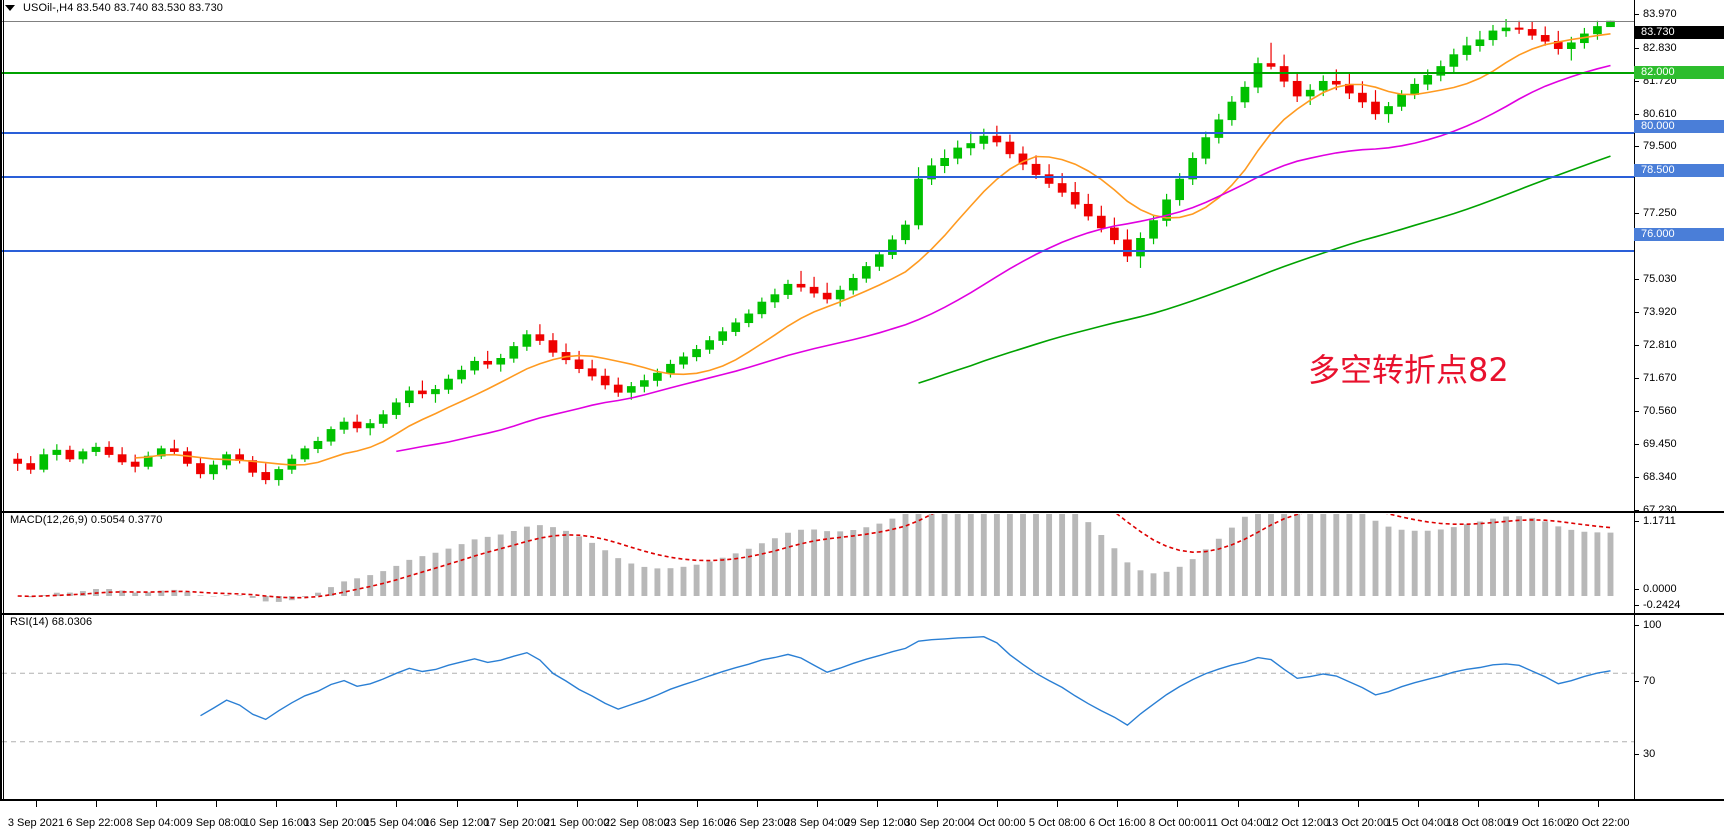  I want to click on rsi-axis: 100 70 30, so click(1679, 707).